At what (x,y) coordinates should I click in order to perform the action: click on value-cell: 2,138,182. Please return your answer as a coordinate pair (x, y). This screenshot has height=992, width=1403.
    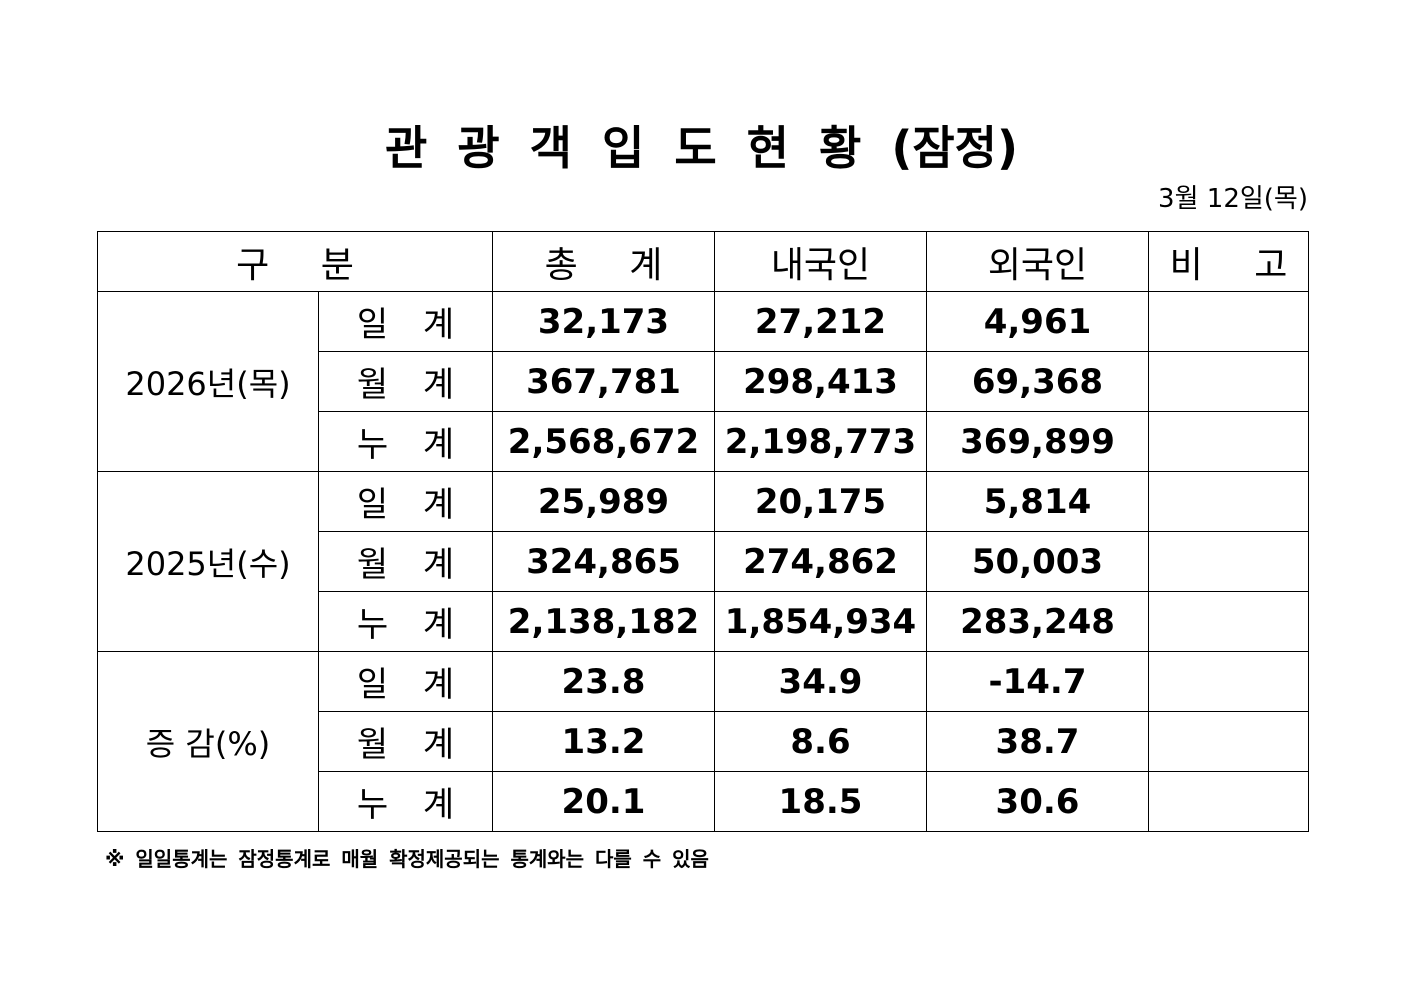
    Looking at the image, I should click on (603, 621).